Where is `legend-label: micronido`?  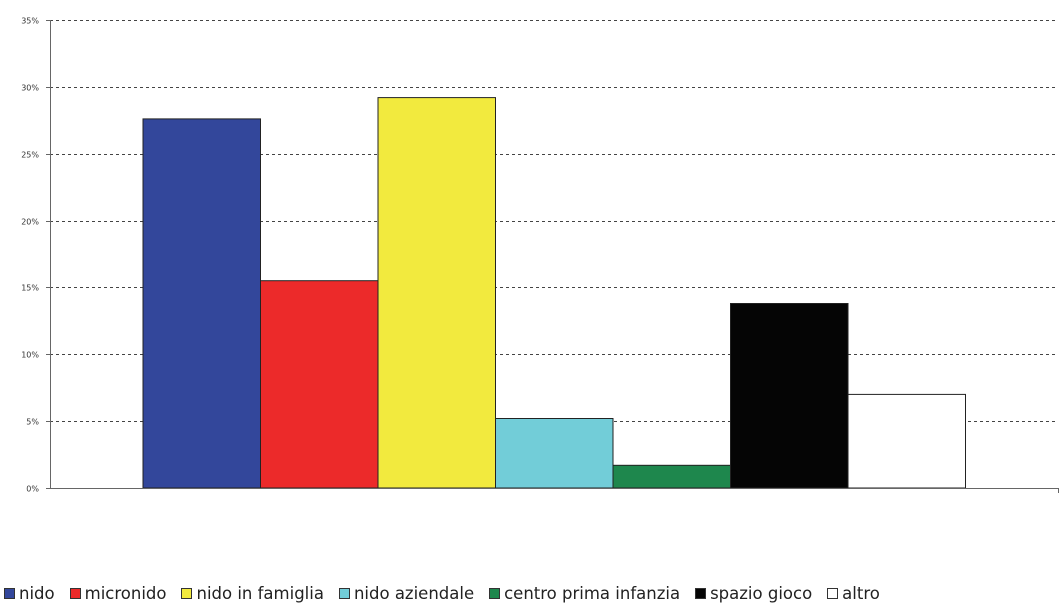 legend-label: micronido is located at coordinates (125, 593).